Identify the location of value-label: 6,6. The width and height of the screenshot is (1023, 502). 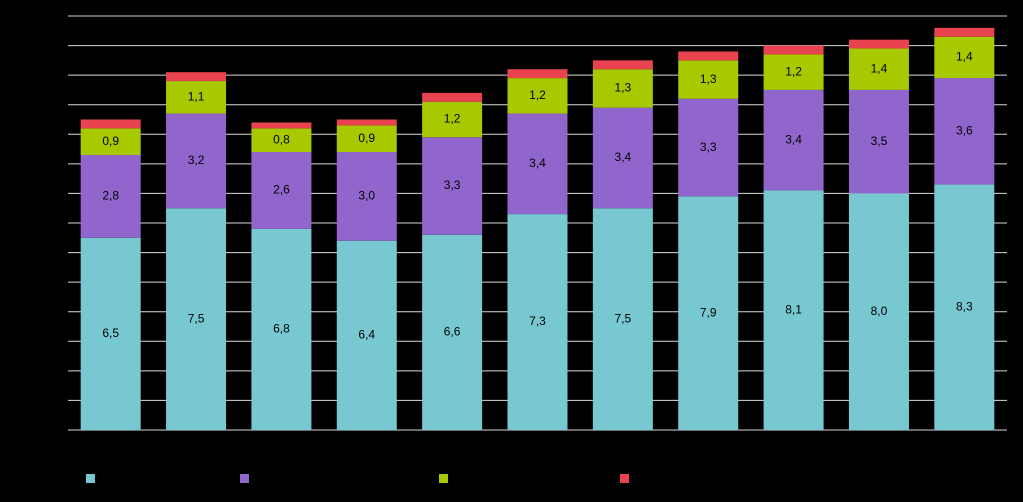
(452, 332).